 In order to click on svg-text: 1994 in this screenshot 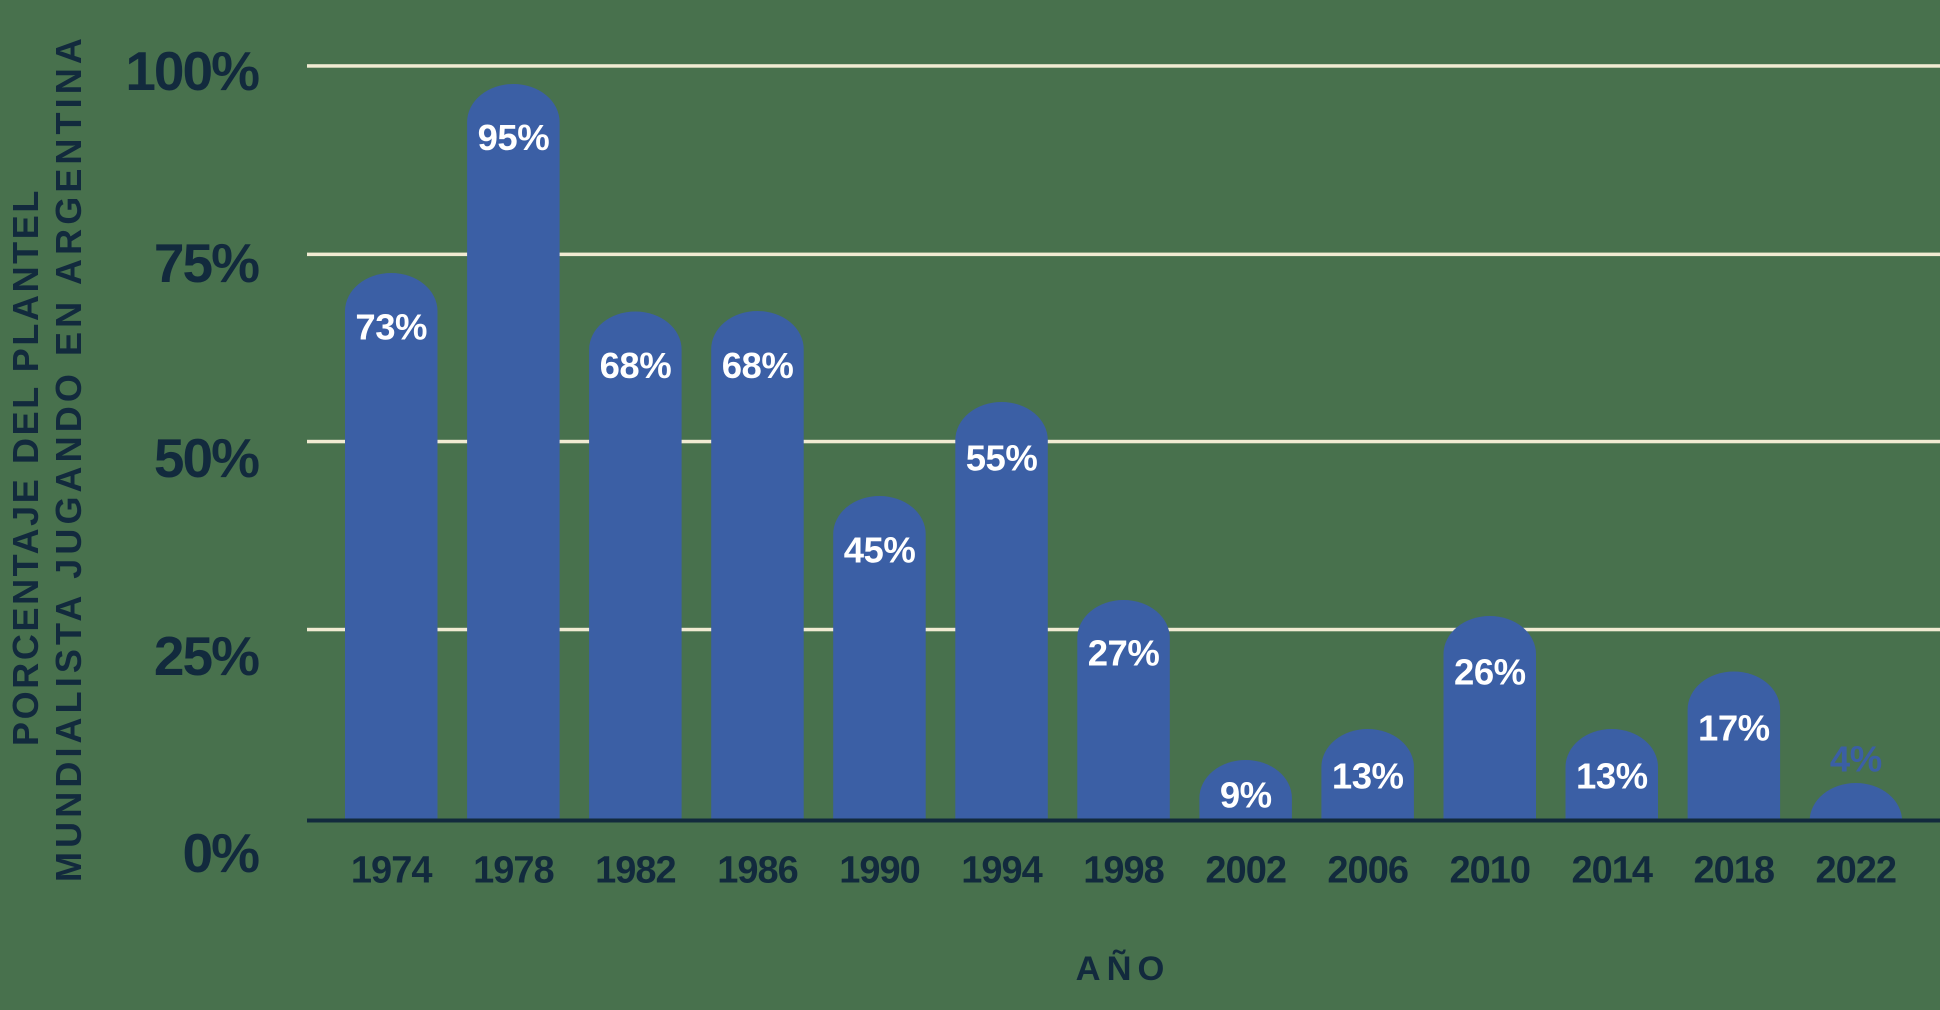, I will do `click(1001, 870)`.